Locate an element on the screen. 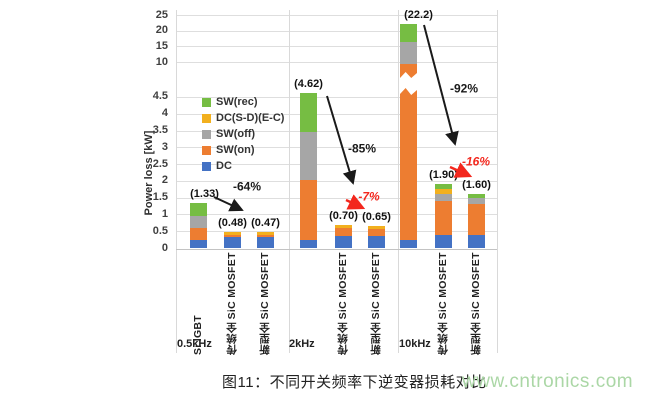  legend-label: SW(rec) is located at coordinates (237, 102).